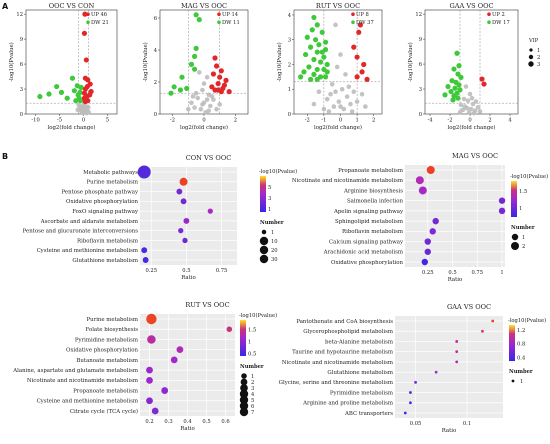 The width and height of the screenshot is (550, 444). What do you see at coordinates (19, 15) in the screenshot?
I see `y-tick-label: 12` at bounding box center [19, 15].